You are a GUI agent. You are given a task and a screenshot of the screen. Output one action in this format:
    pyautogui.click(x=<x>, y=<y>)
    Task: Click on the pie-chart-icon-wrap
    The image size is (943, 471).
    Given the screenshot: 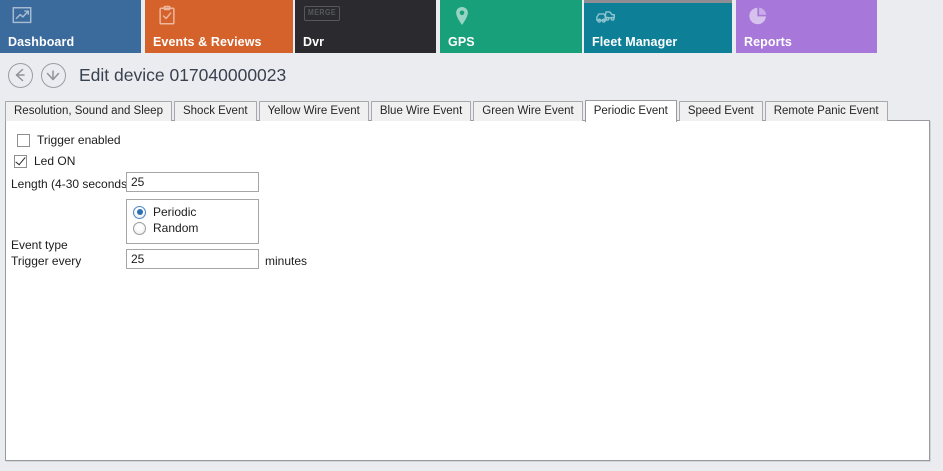 What is the action you would take?
    pyautogui.click(x=758, y=16)
    